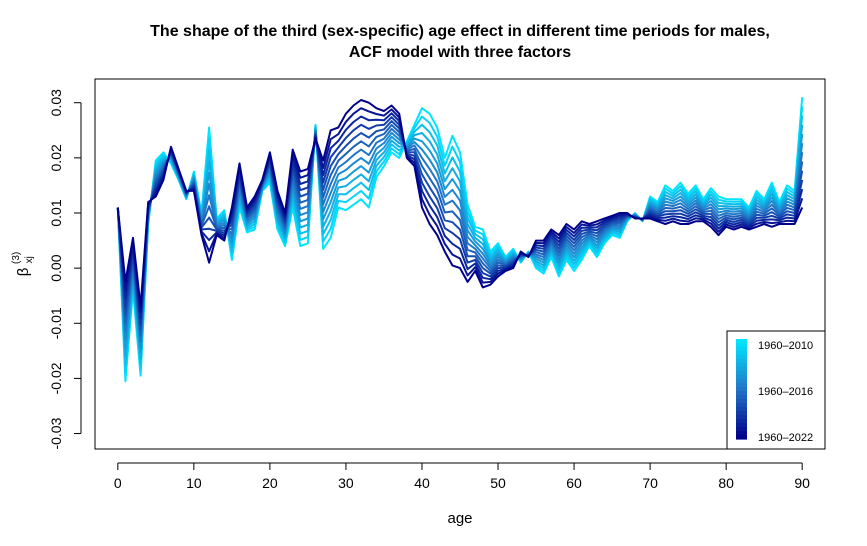  Describe the element at coordinates (726, 483) in the screenshot. I see `x-tick-label: 80` at that location.